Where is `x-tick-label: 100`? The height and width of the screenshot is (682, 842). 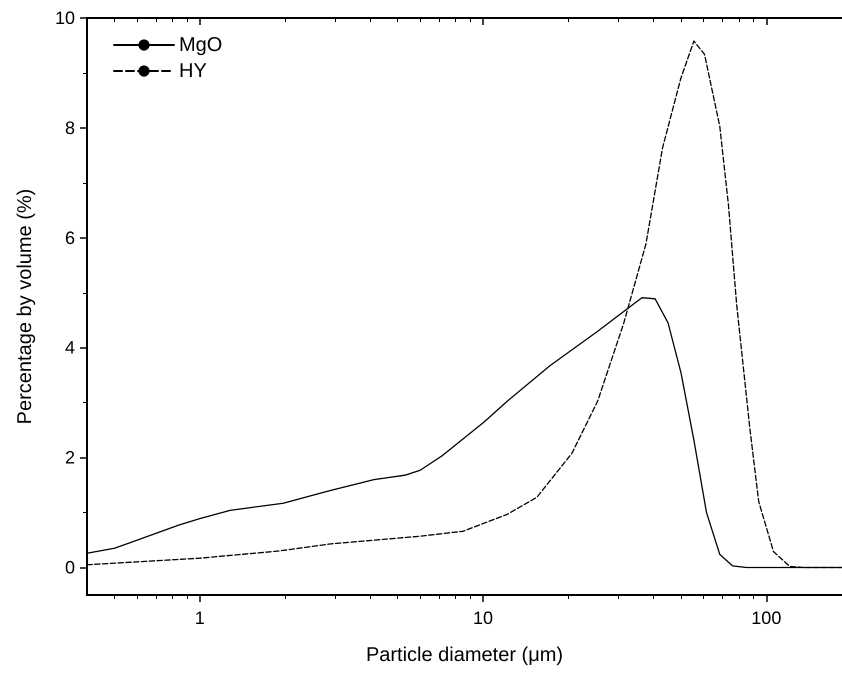 x-tick-label: 100 is located at coordinates (766, 618).